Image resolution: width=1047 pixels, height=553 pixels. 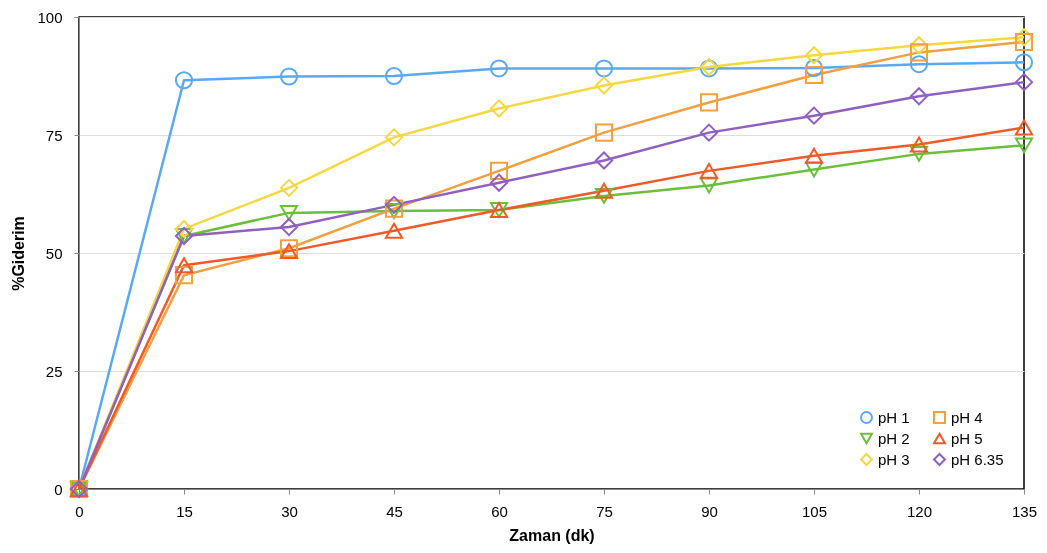 What do you see at coordinates (814, 511) in the screenshot?
I see `x-tick-label: 105` at bounding box center [814, 511].